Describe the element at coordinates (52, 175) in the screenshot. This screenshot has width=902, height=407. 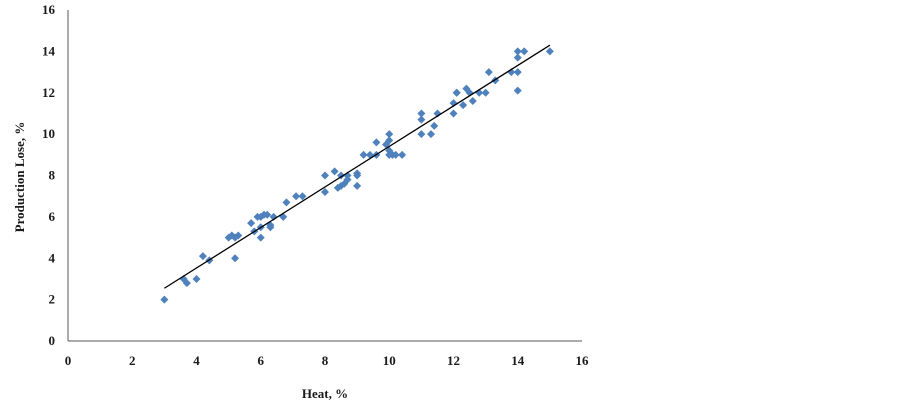
I see `y-tick-label: 8` at that location.